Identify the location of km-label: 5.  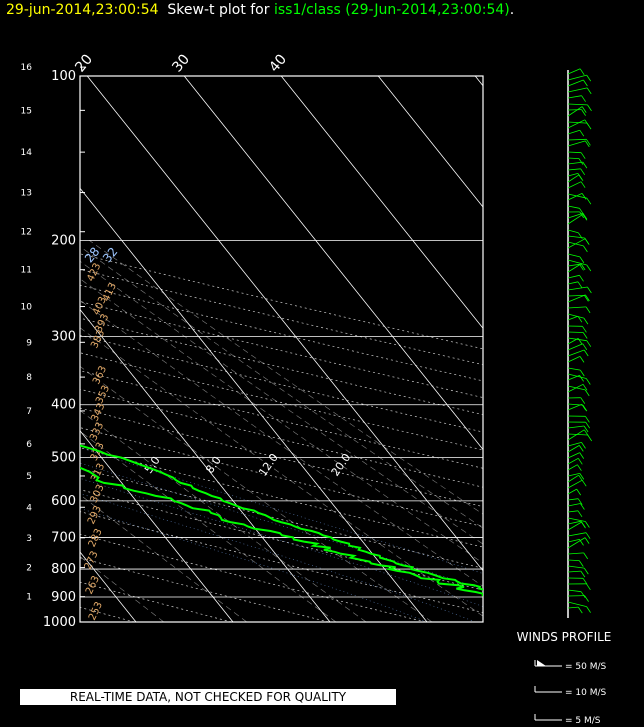
(29, 477).